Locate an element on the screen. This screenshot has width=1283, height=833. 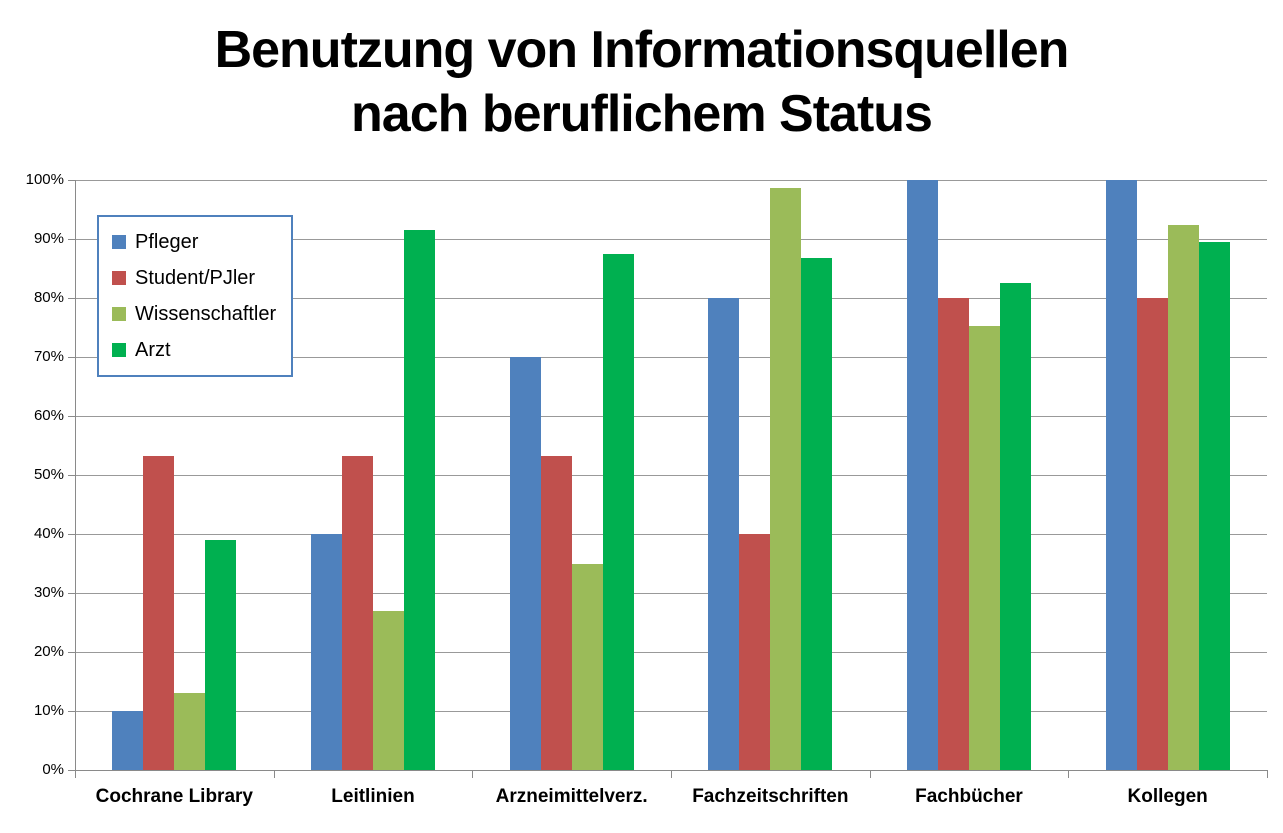
y-axis-label: 0% is located at coordinates (53, 769).